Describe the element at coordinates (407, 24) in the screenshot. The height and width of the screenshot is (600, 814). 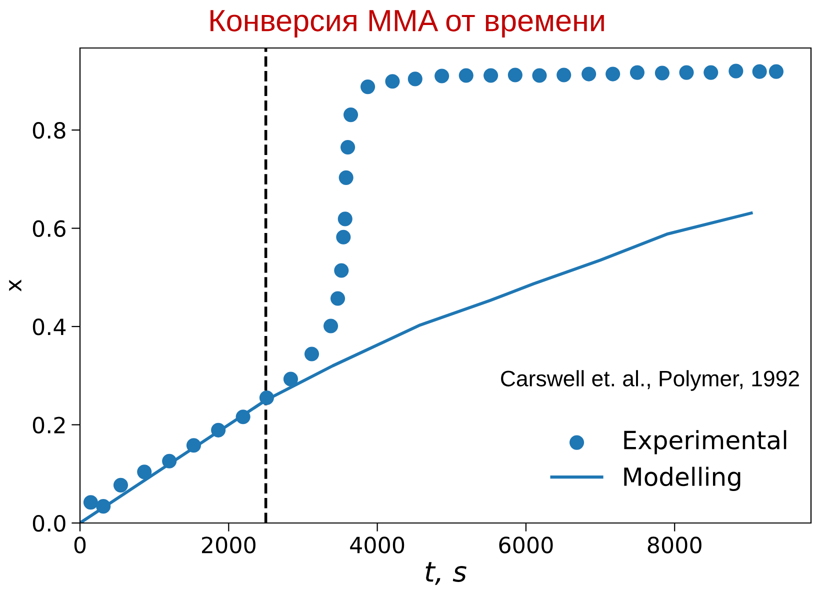
I see `chart-title: Конверсия MMA от времени` at that location.